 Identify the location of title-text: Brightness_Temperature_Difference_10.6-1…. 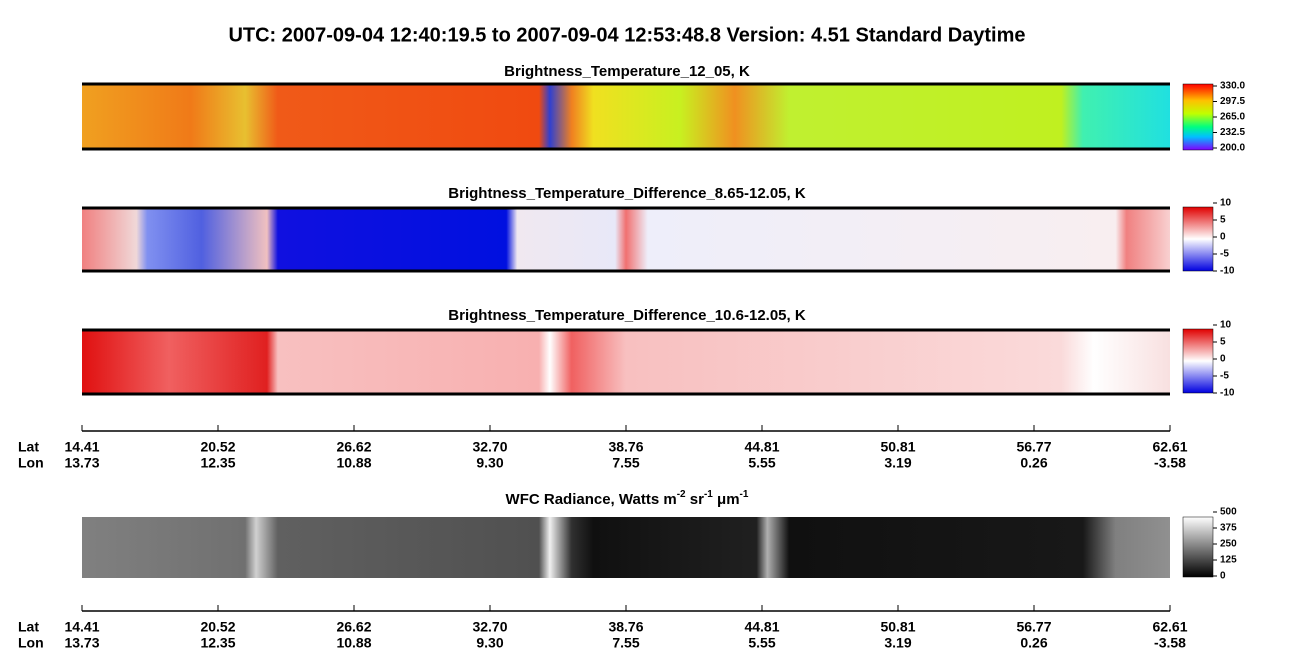
(627, 315).